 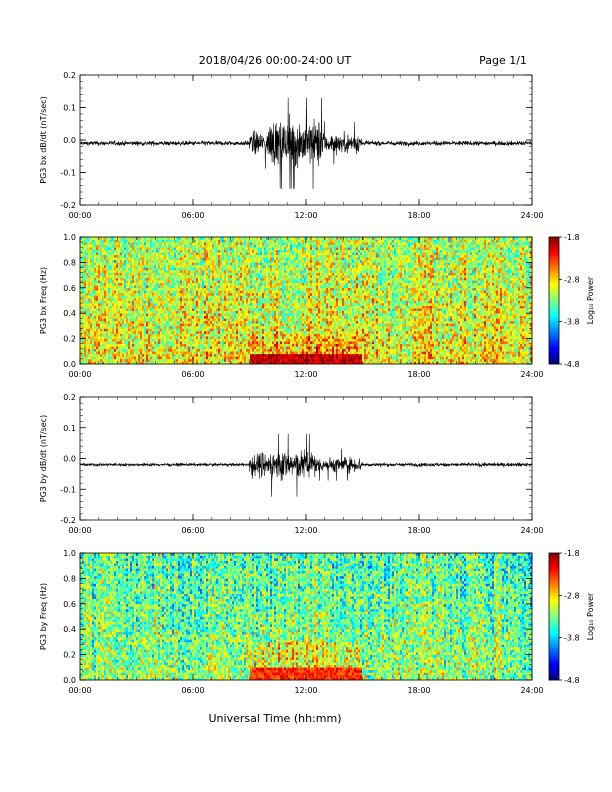 I want to click on y-axis-label: PG3 by dB/dt (nT/sec), so click(x=43, y=458).